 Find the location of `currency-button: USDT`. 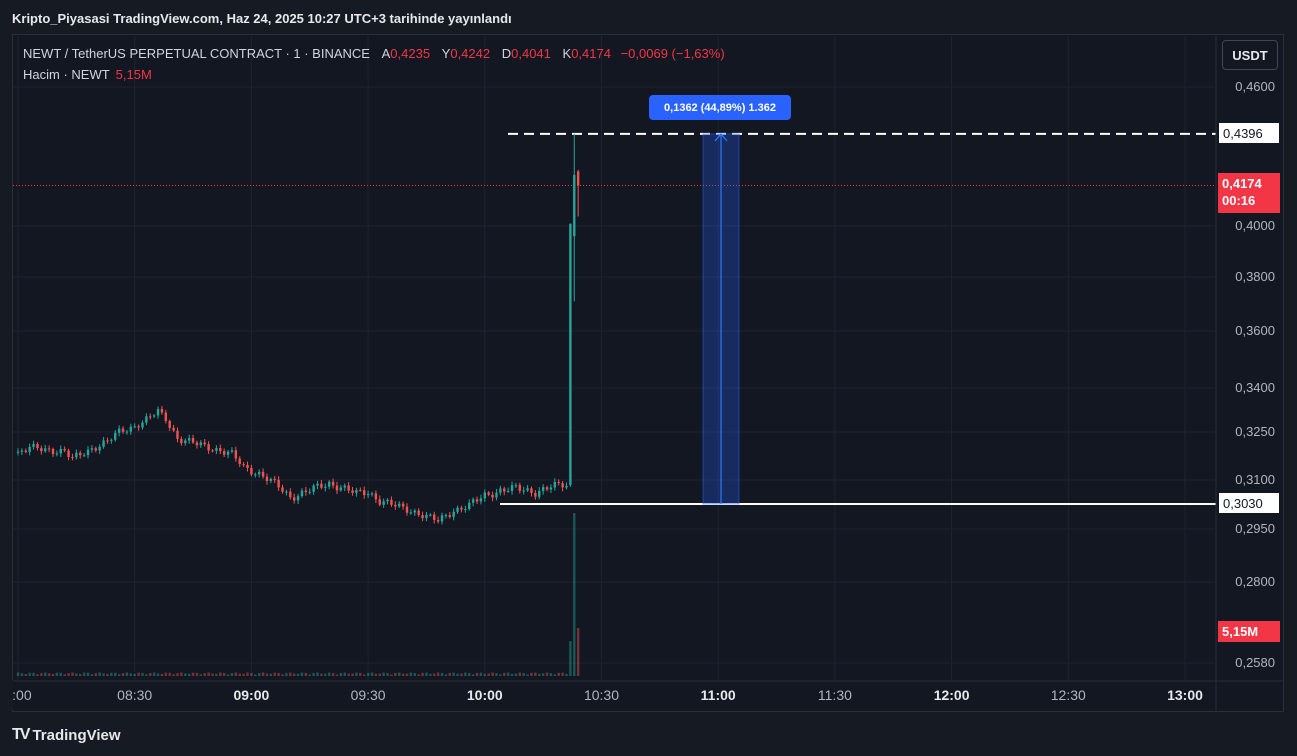

currency-button: USDT is located at coordinates (1250, 55).